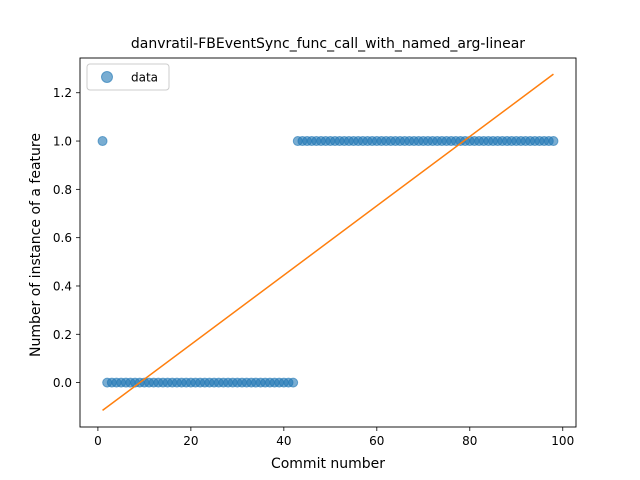 The height and width of the screenshot is (480, 640). What do you see at coordinates (62, 93) in the screenshot?
I see `y-tick-label: 1.2` at bounding box center [62, 93].